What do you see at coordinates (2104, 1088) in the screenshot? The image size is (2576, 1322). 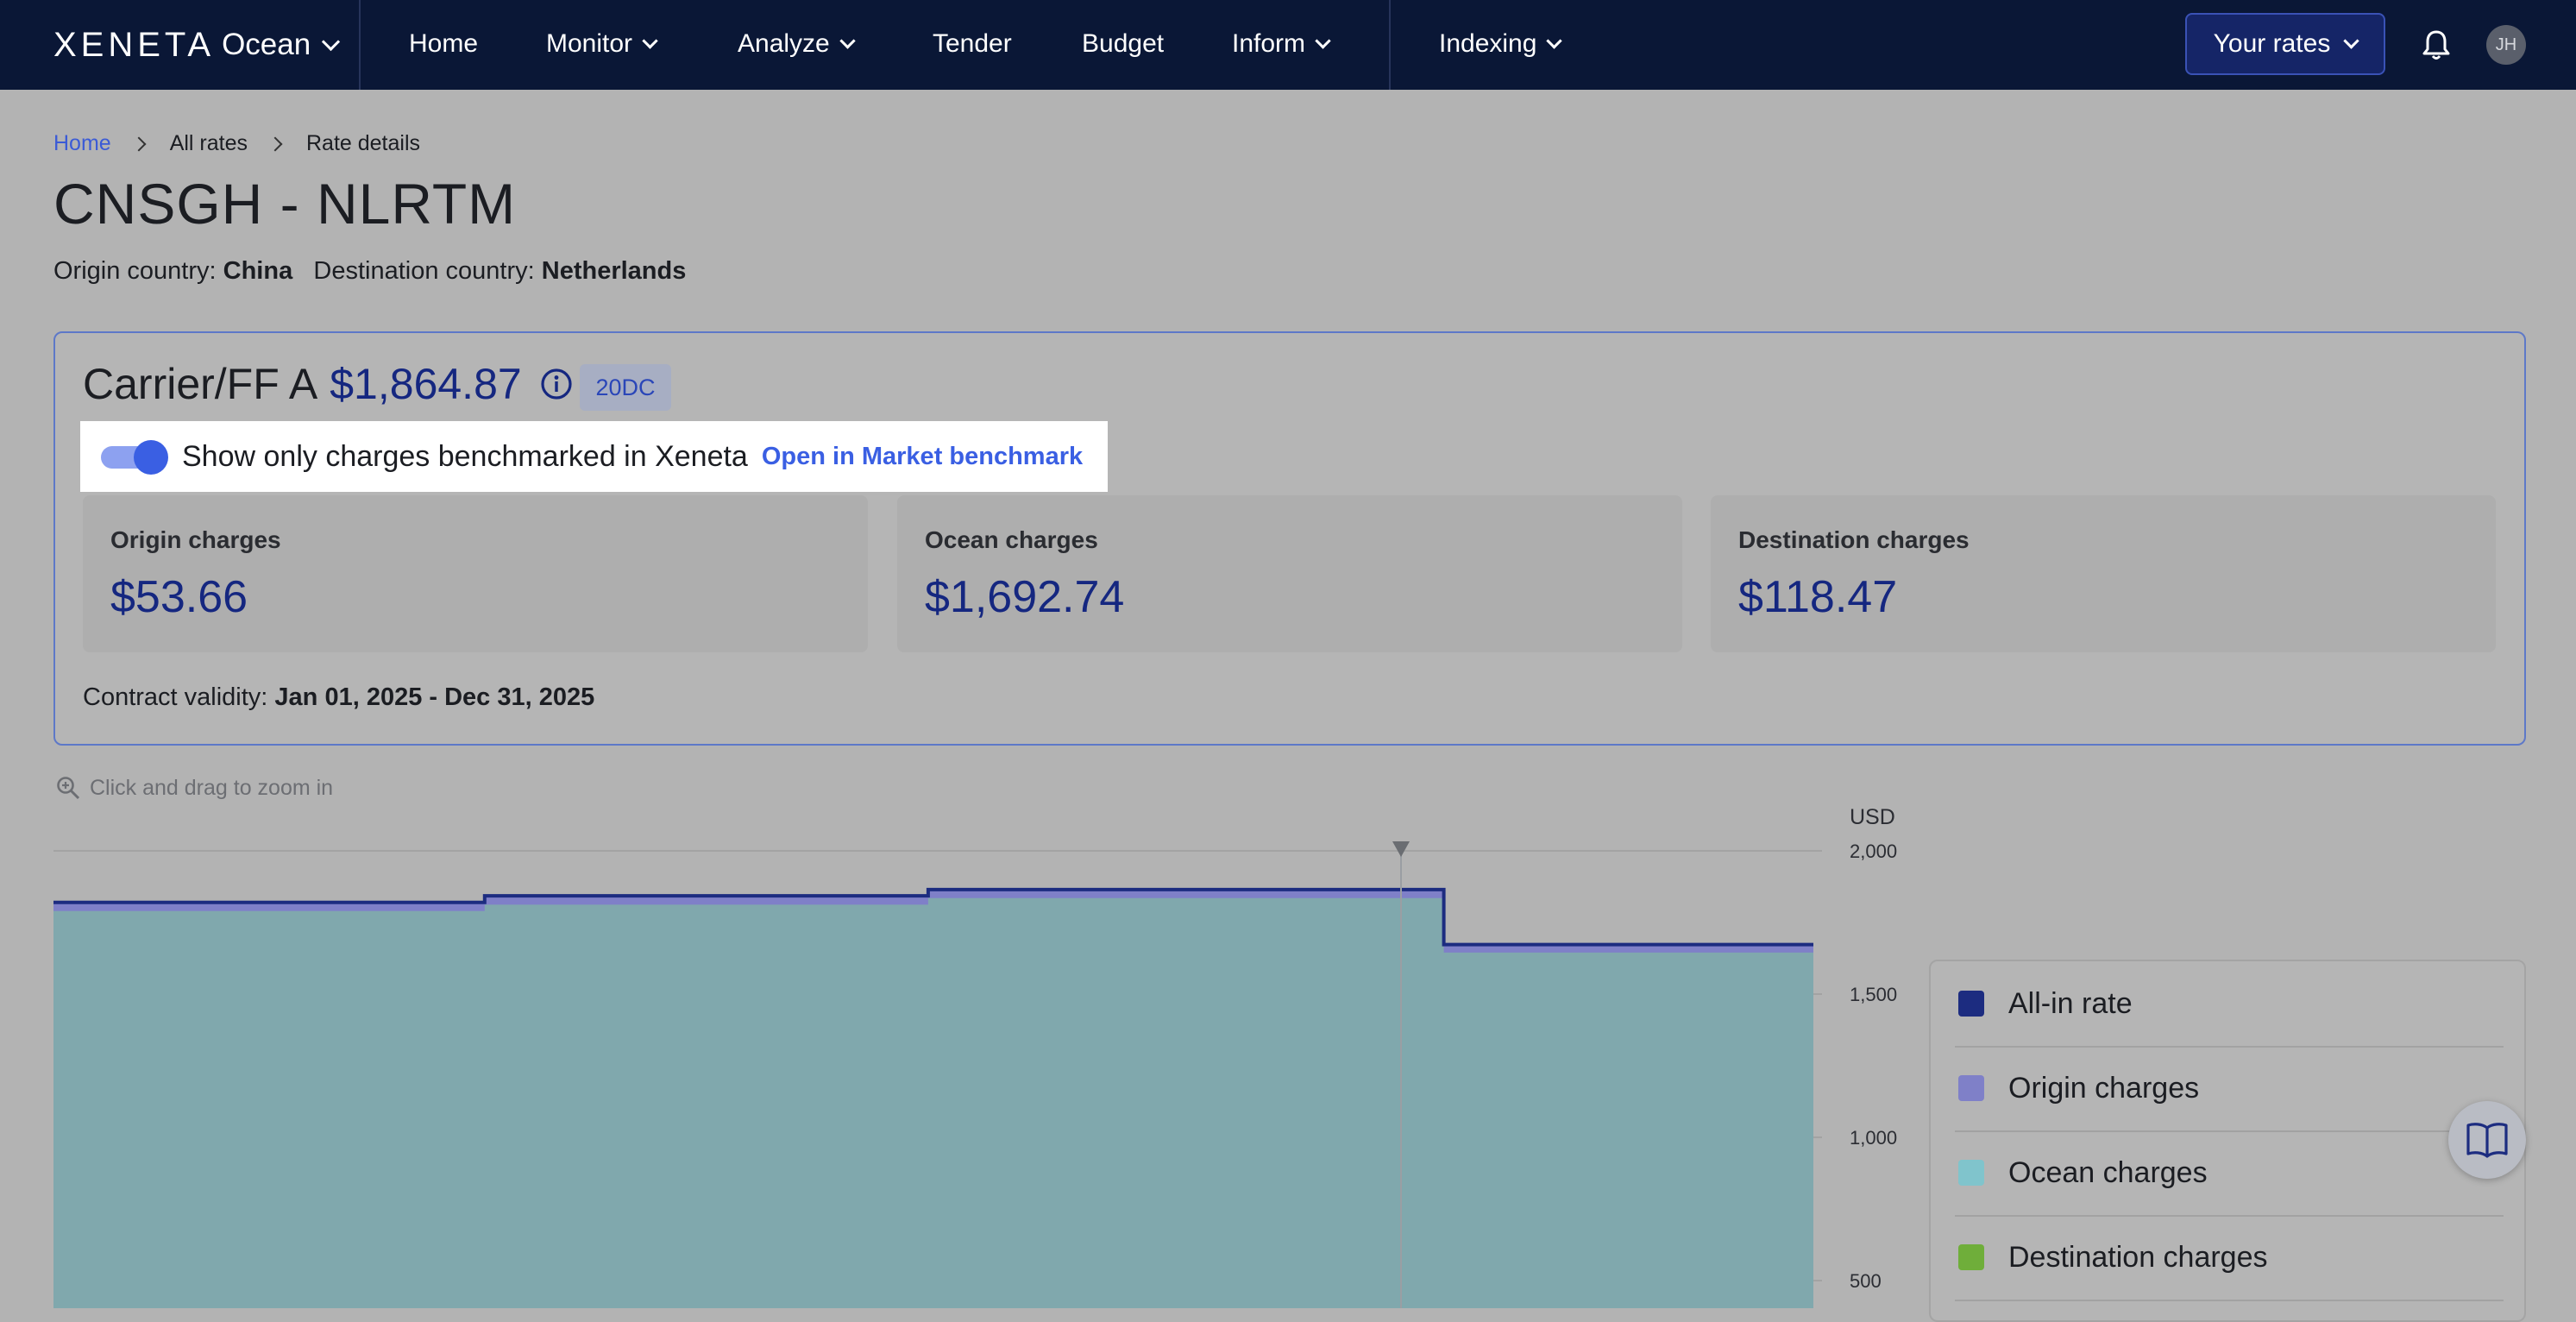 I see `legend-label: Origin charges` at bounding box center [2104, 1088].